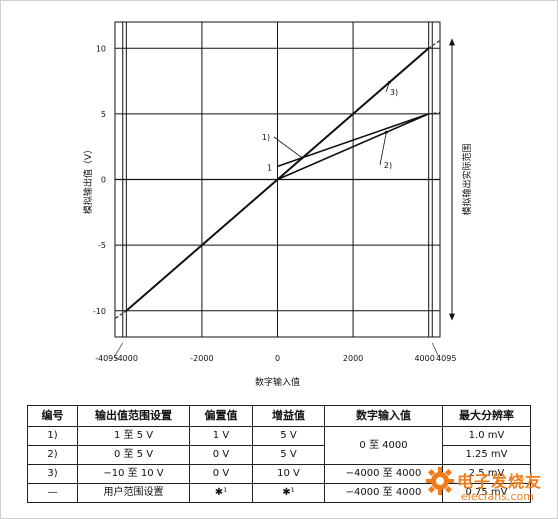 This screenshot has width=558, height=519. Describe the element at coordinates (383, 416) in the screenshot. I see `col-header-digital-input: 数字输入值` at that location.